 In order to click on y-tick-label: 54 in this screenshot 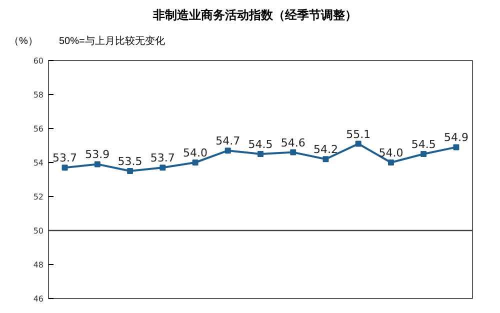, I will do `click(38, 163)`.